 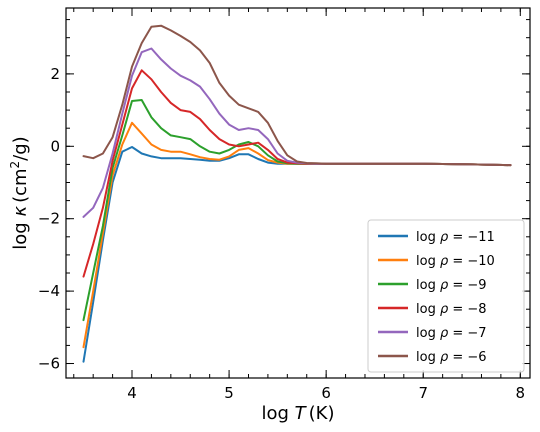 What do you see at coordinates (297, 413) in the screenshot?
I see `x-axis-label: log T (K)` at bounding box center [297, 413].